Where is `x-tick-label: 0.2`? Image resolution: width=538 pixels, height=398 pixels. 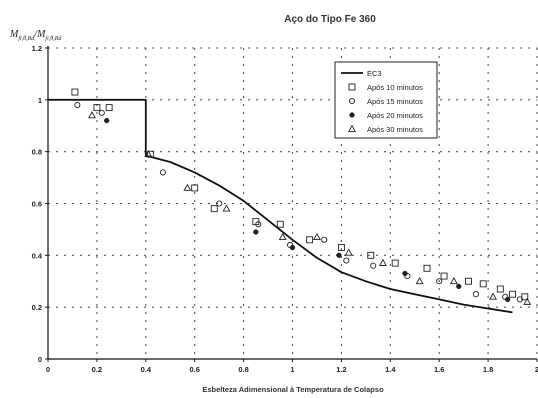 x-tick-label: 0.2 is located at coordinates (97, 369).